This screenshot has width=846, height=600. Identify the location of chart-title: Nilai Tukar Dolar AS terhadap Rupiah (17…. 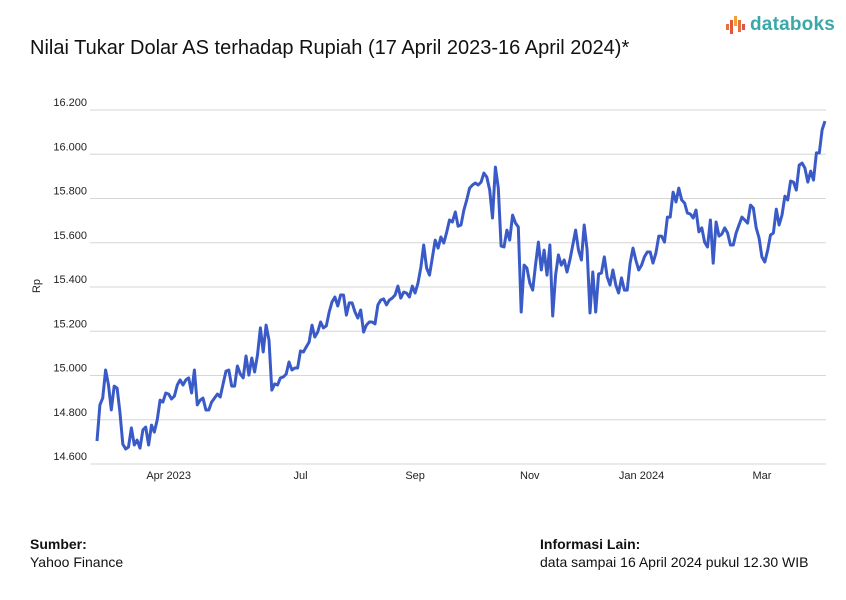
(330, 48).